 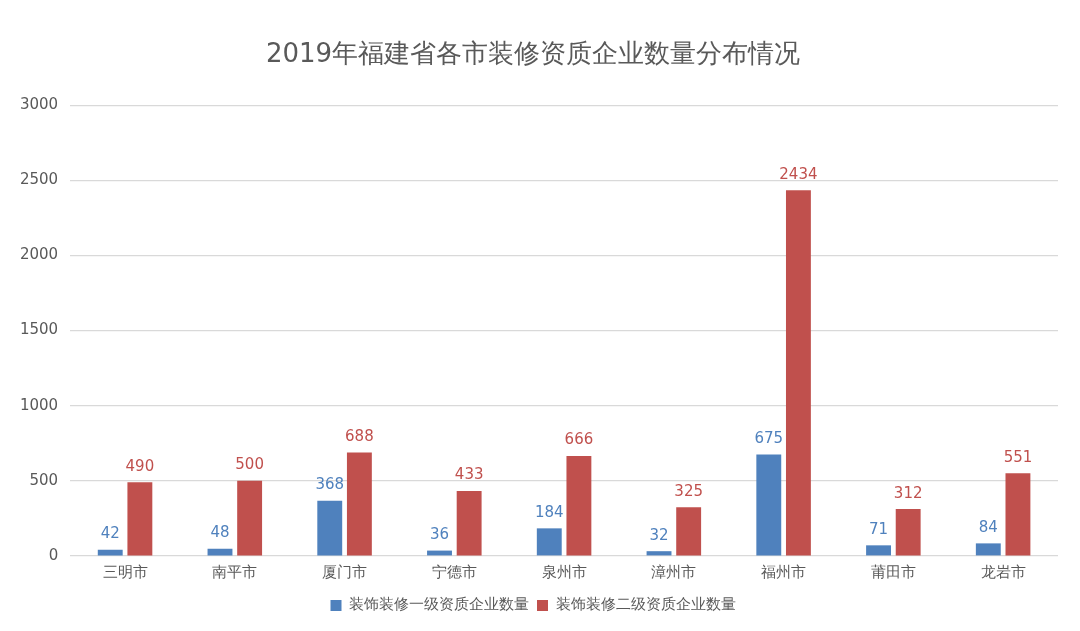 What do you see at coordinates (44, 479) in the screenshot?
I see `y-tick-label: 500` at bounding box center [44, 479].